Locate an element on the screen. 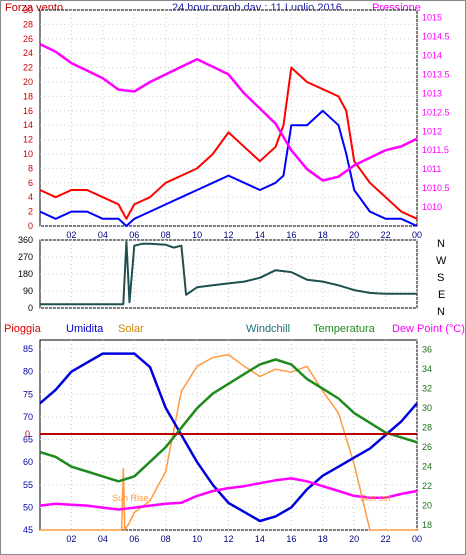 The height and width of the screenshot is (555, 466). dir-label-e: E is located at coordinates (441, 295).